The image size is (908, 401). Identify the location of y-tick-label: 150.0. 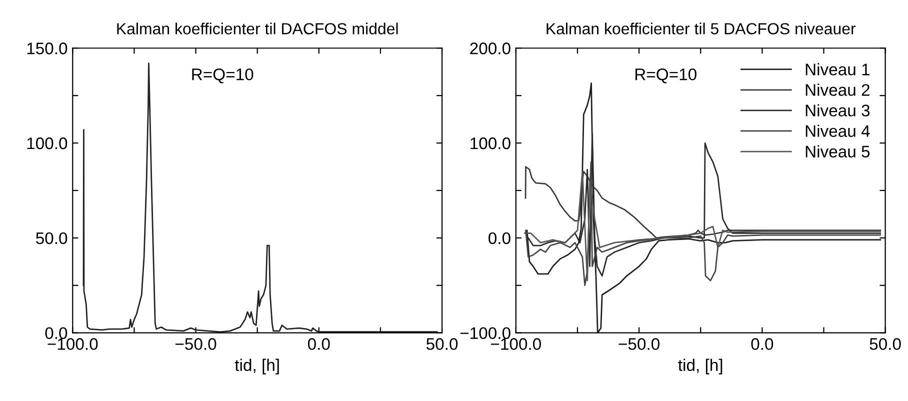
(47, 48).